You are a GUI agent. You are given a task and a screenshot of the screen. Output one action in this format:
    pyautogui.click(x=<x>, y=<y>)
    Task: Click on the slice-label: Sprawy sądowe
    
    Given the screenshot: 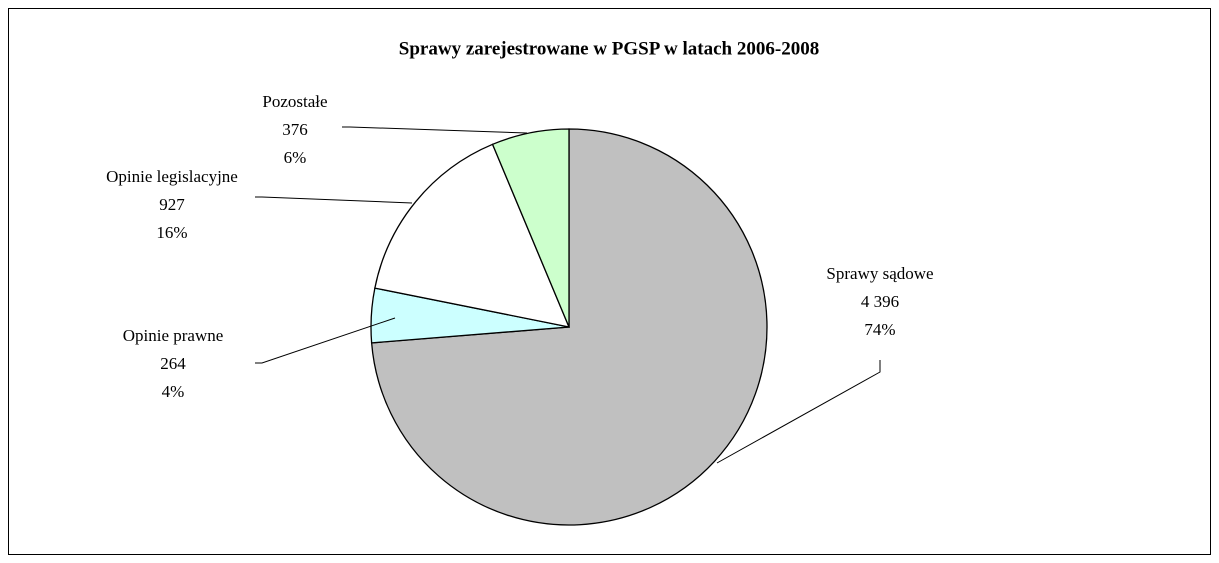 What is the action you would take?
    pyautogui.click(x=879, y=273)
    